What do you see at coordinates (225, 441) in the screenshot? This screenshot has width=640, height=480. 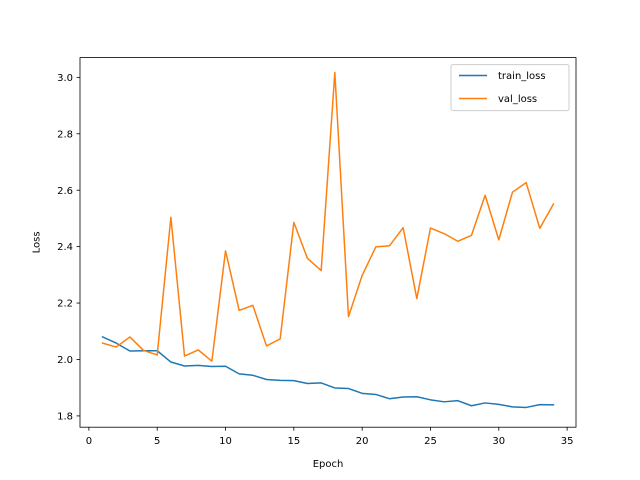 I see `x-tick-label: 10` at bounding box center [225, 441].